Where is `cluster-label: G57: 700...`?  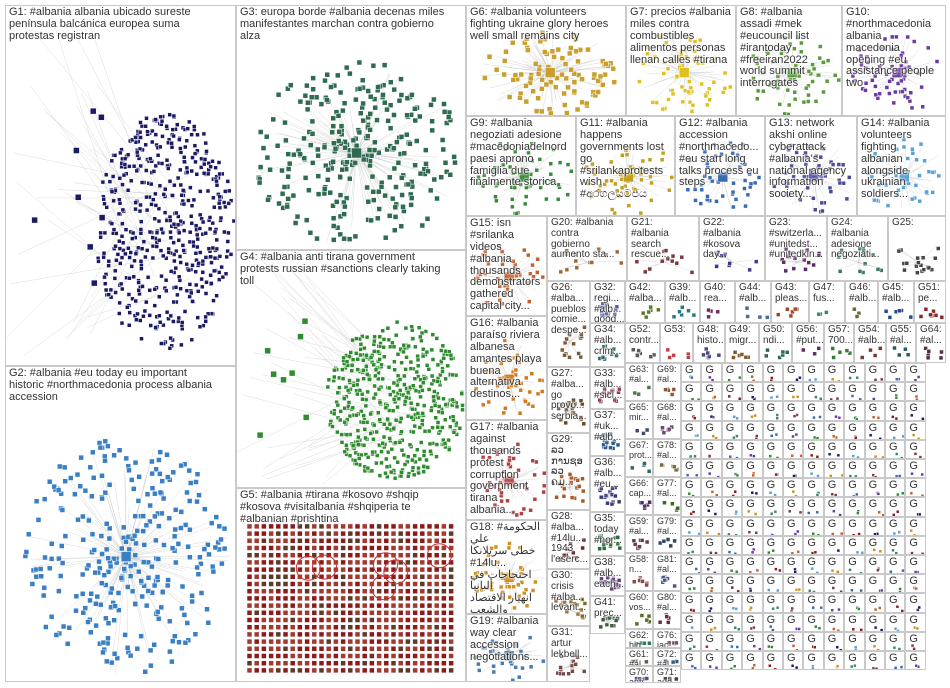
cluster-label: G57: 700... is located at coordinates (841, 335).